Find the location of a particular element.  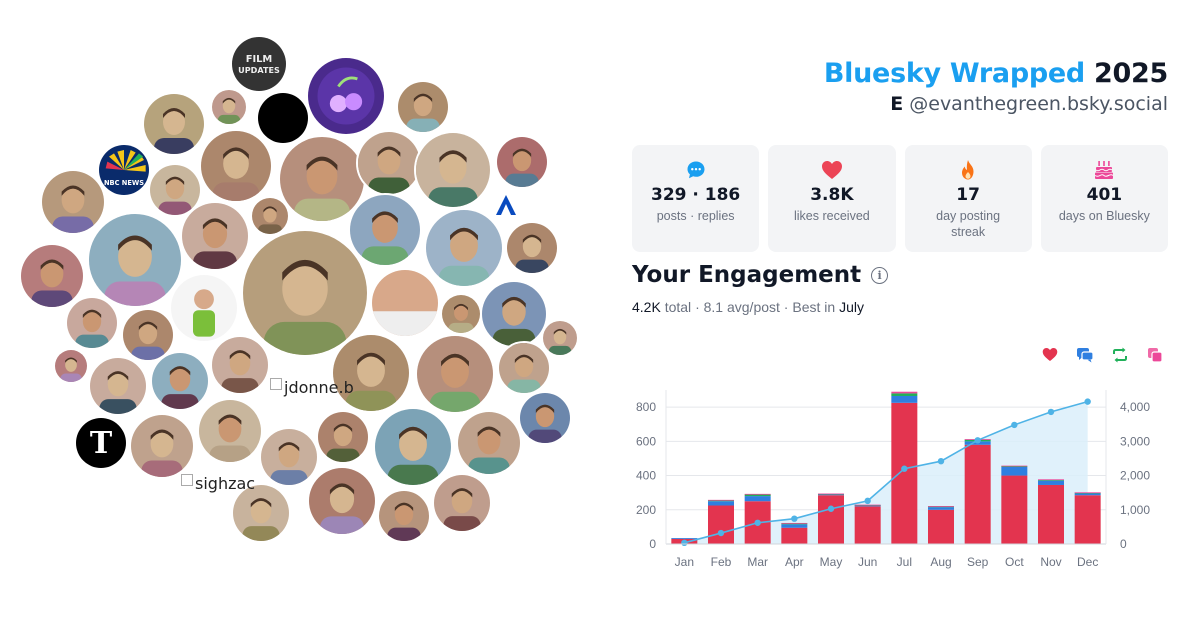

quotes-legend-toggle is located at coordinates (1155, 357).